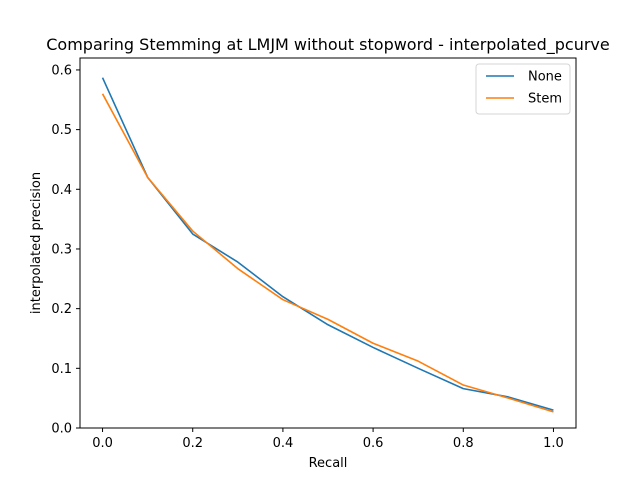  I want to click on legend-label-none: None, so click(545, 77).